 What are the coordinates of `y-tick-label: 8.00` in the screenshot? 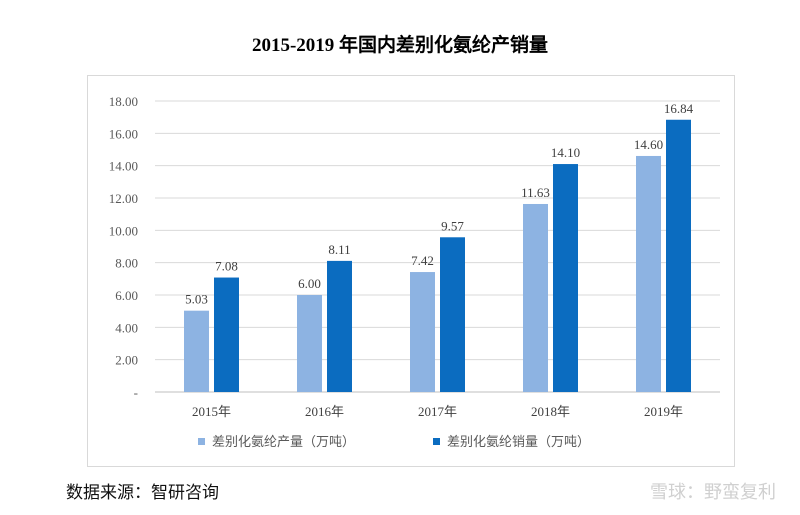 It's located at (126, 263).